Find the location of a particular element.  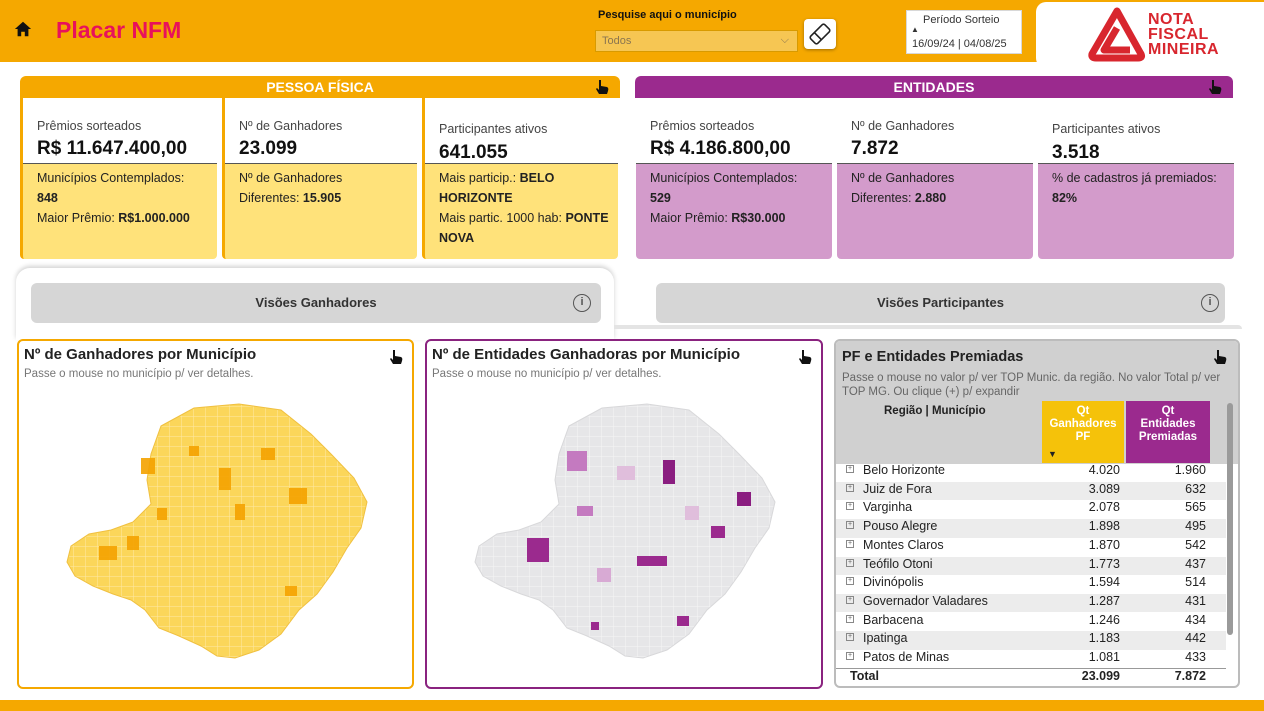

row-qt-ganhadores-pf: 1.898 is located at coordinates (1104, 526).